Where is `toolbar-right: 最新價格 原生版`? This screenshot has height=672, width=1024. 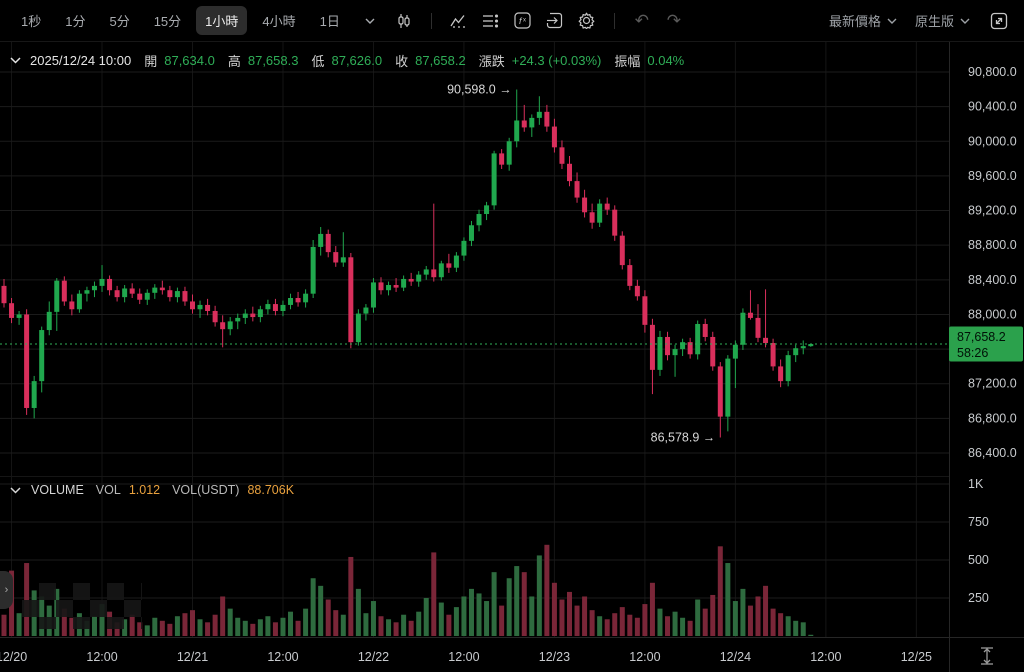 toolbar-right: 最新價格 原生版 is located at coordinates (915, 21).